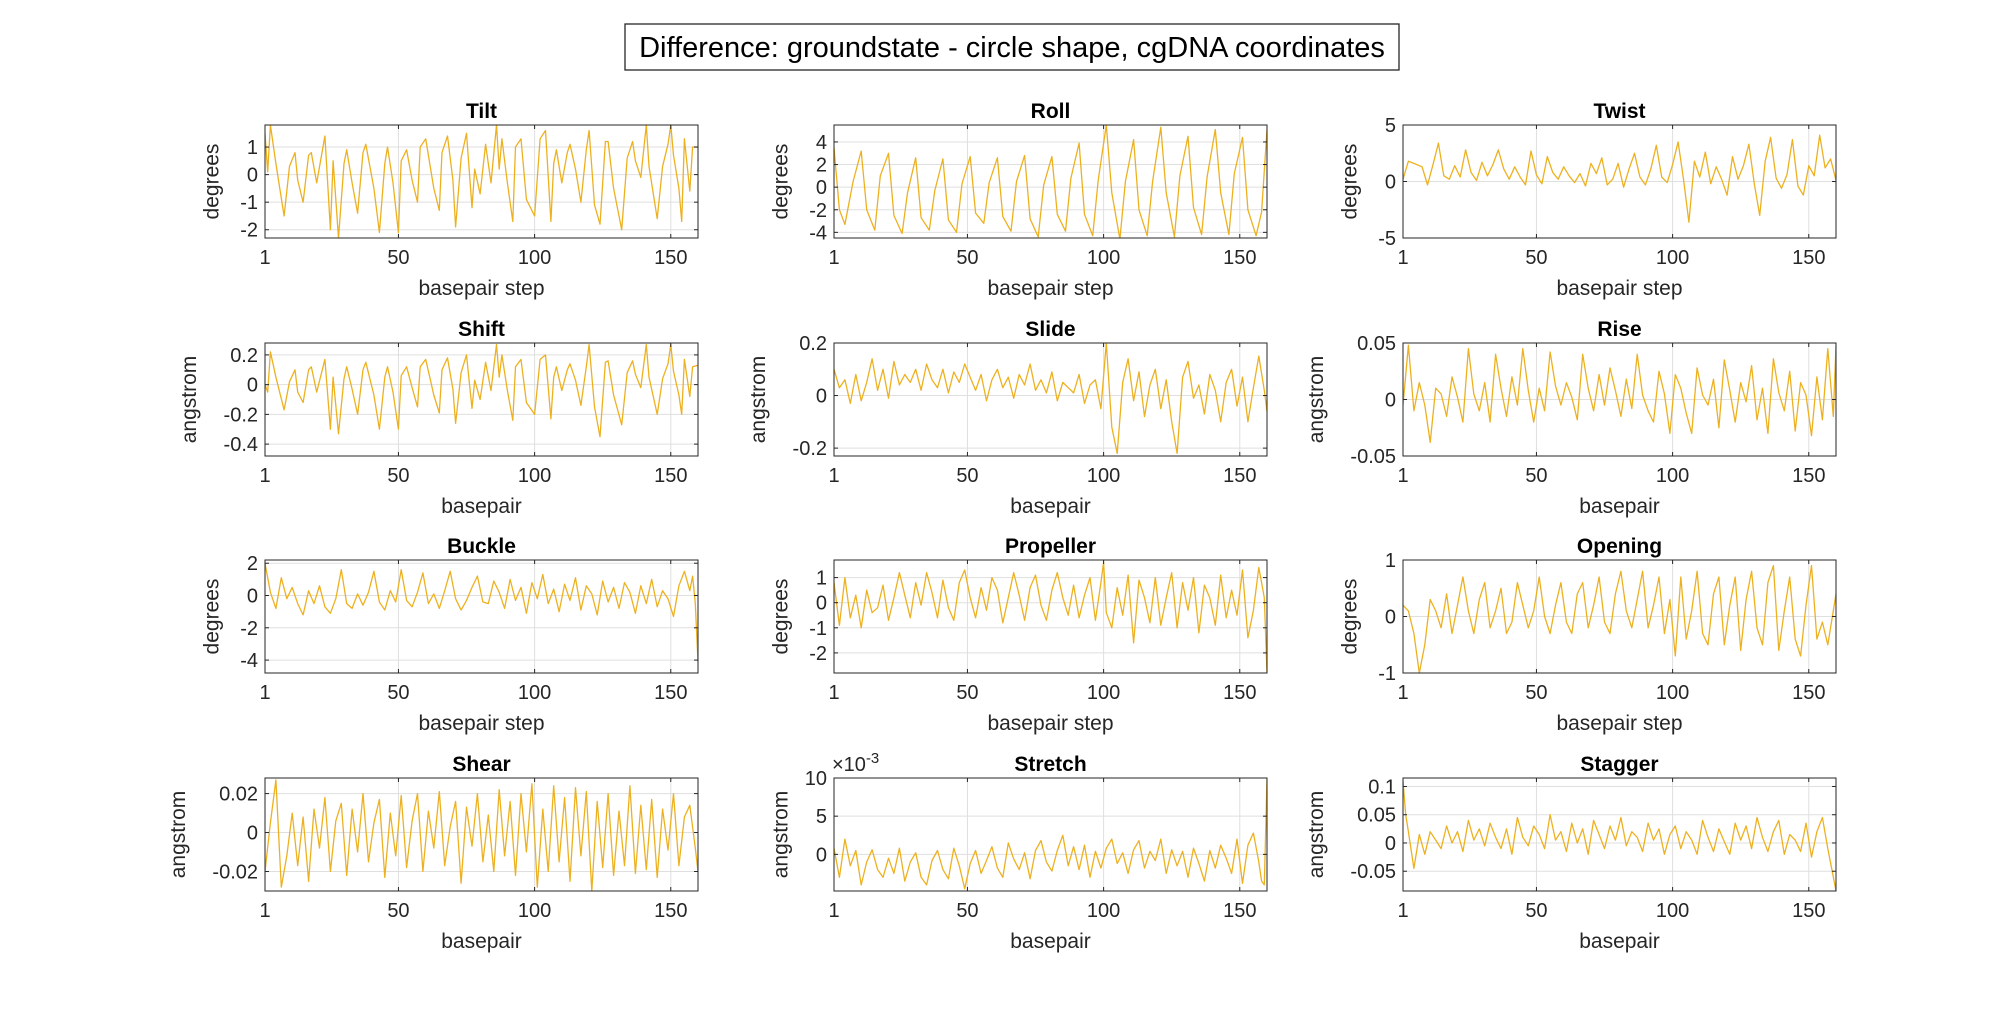 This screenshot has height=1016, width=2000. Describe the element at coordinates (238, 795) in the screenshot. I see `y-tick-label: 0.02` at that location.